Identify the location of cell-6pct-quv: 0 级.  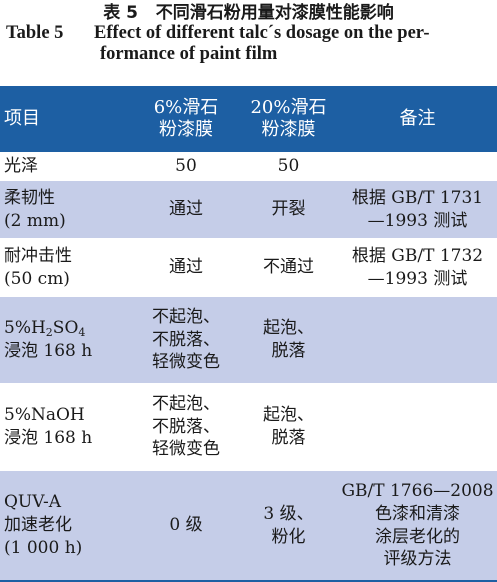
(186, 526).